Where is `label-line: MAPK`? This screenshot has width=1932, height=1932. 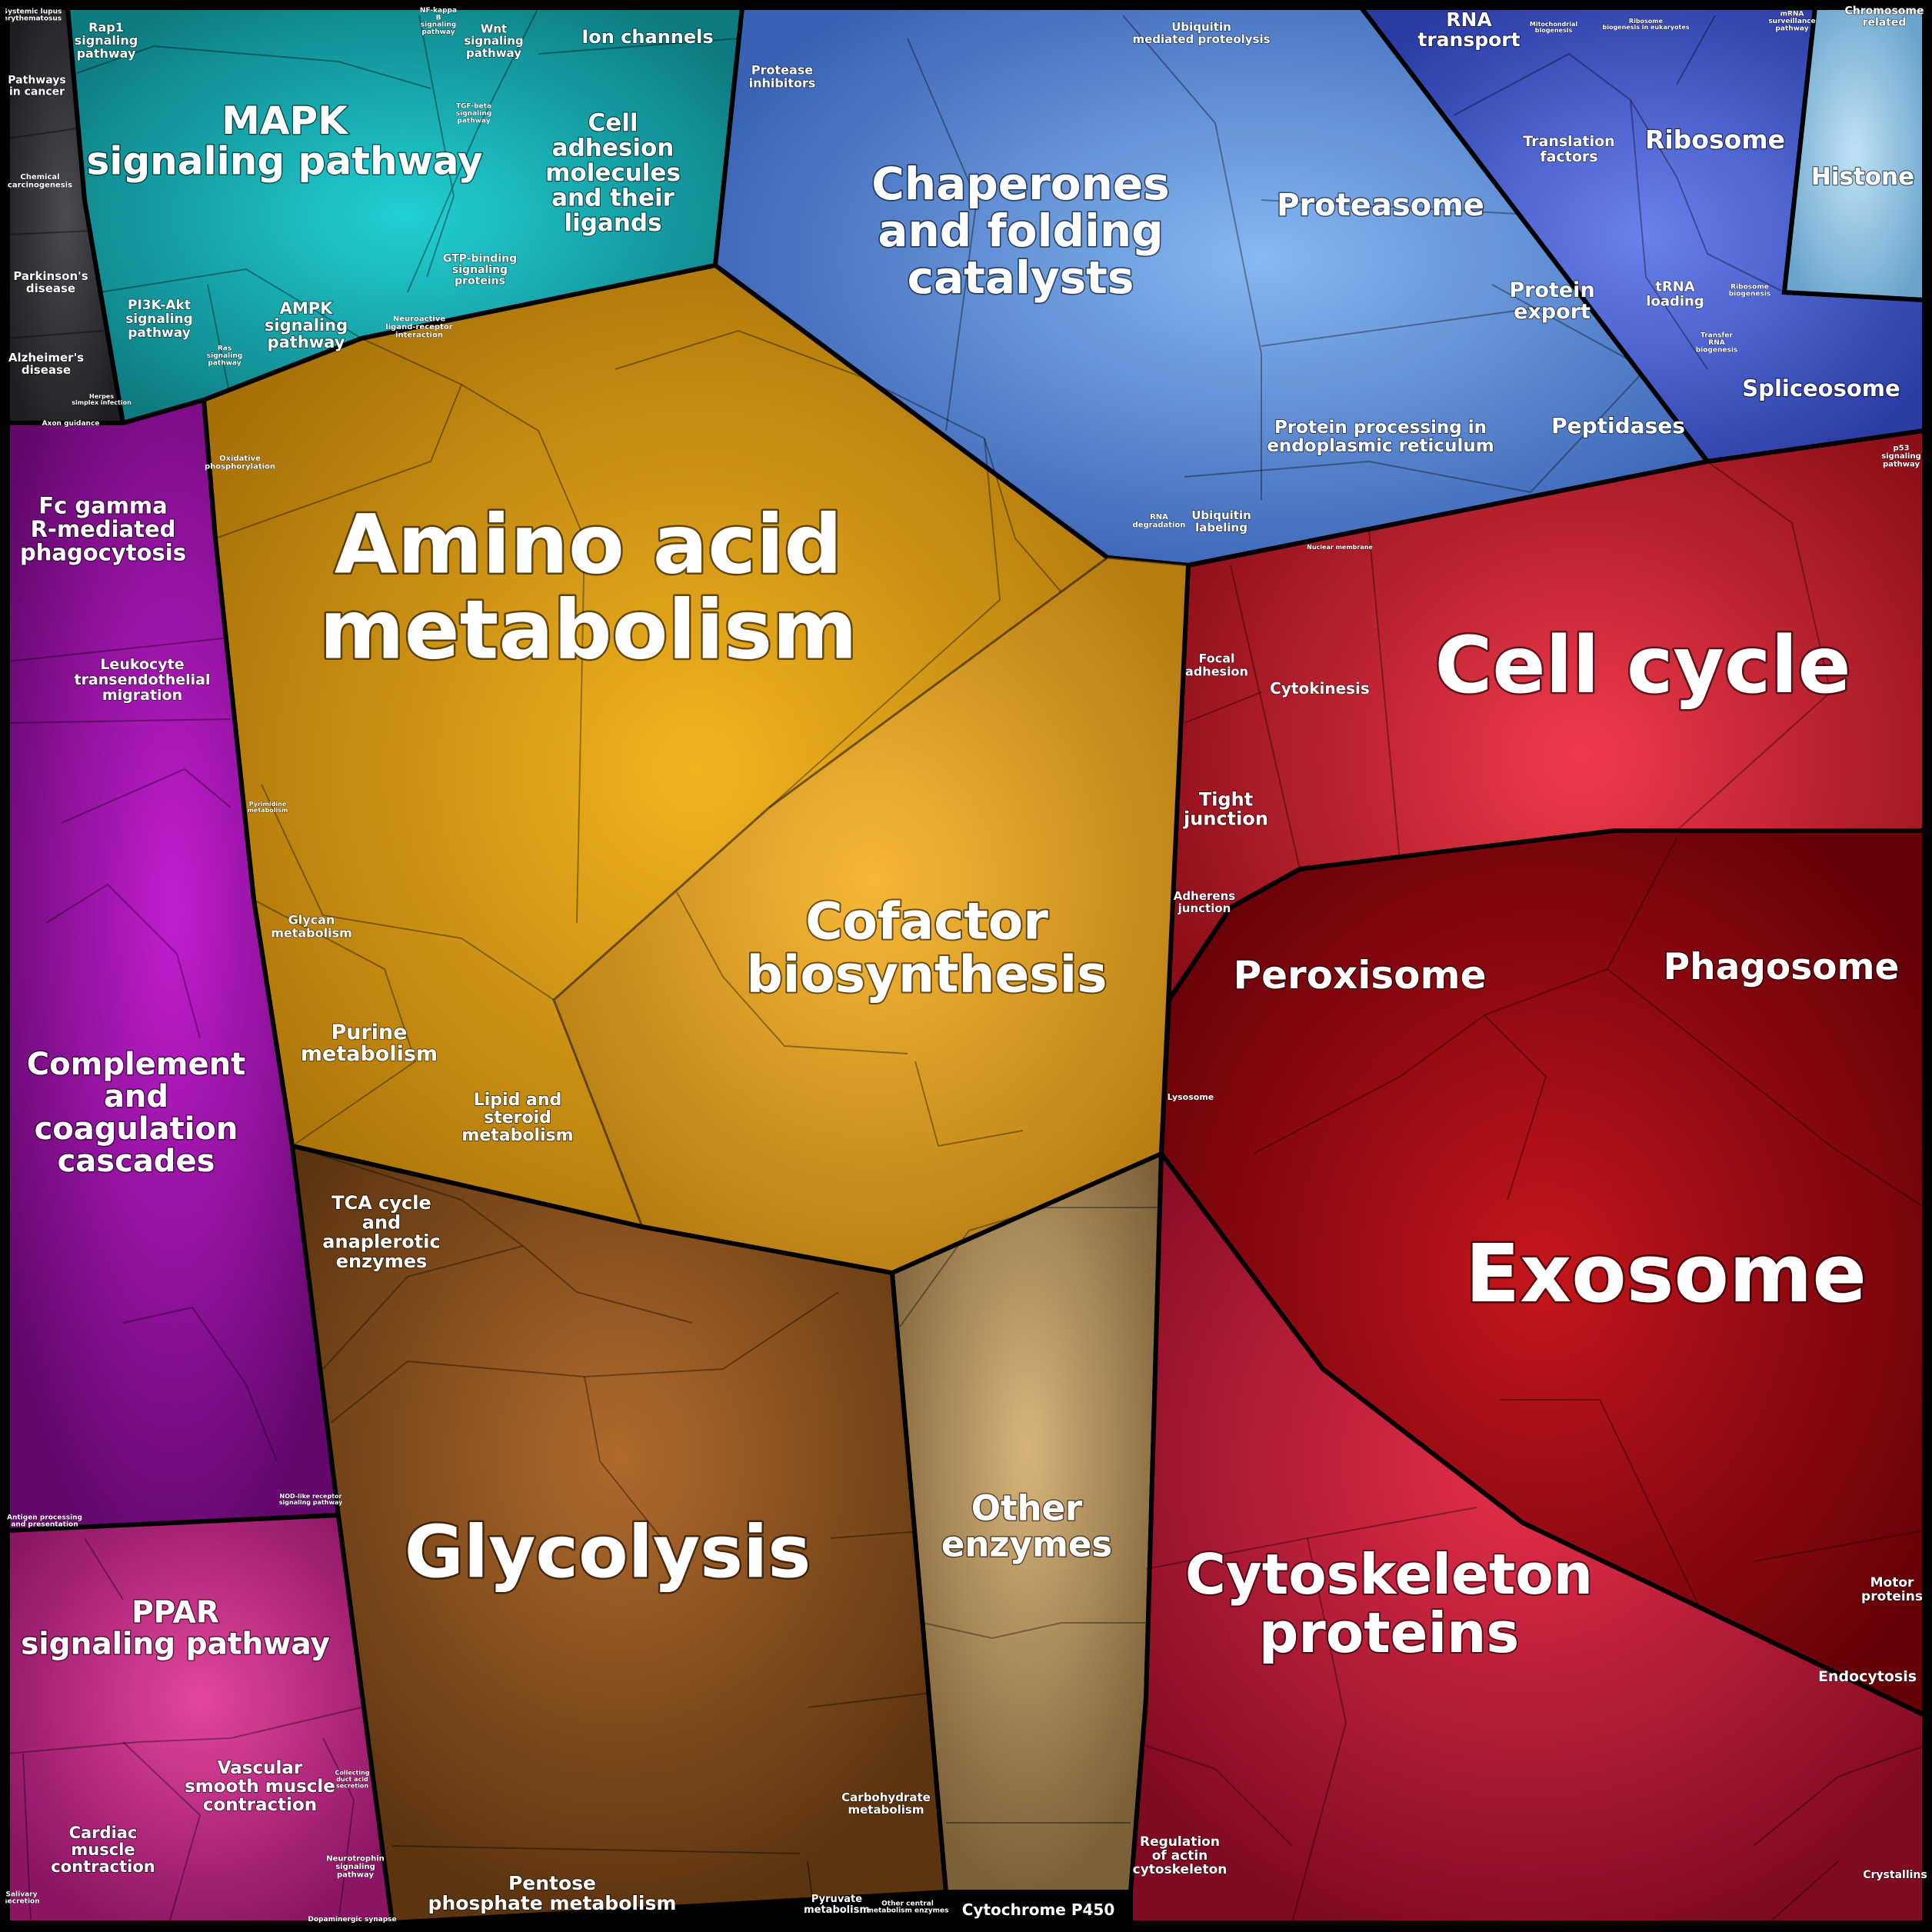
label-line: MAPK is located at coordinates (285, 120).